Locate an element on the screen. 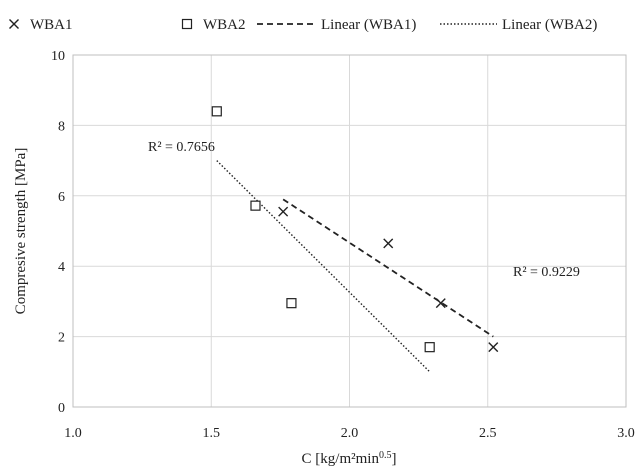  legend-marker-wba1 is located at coordinates (14, 24).